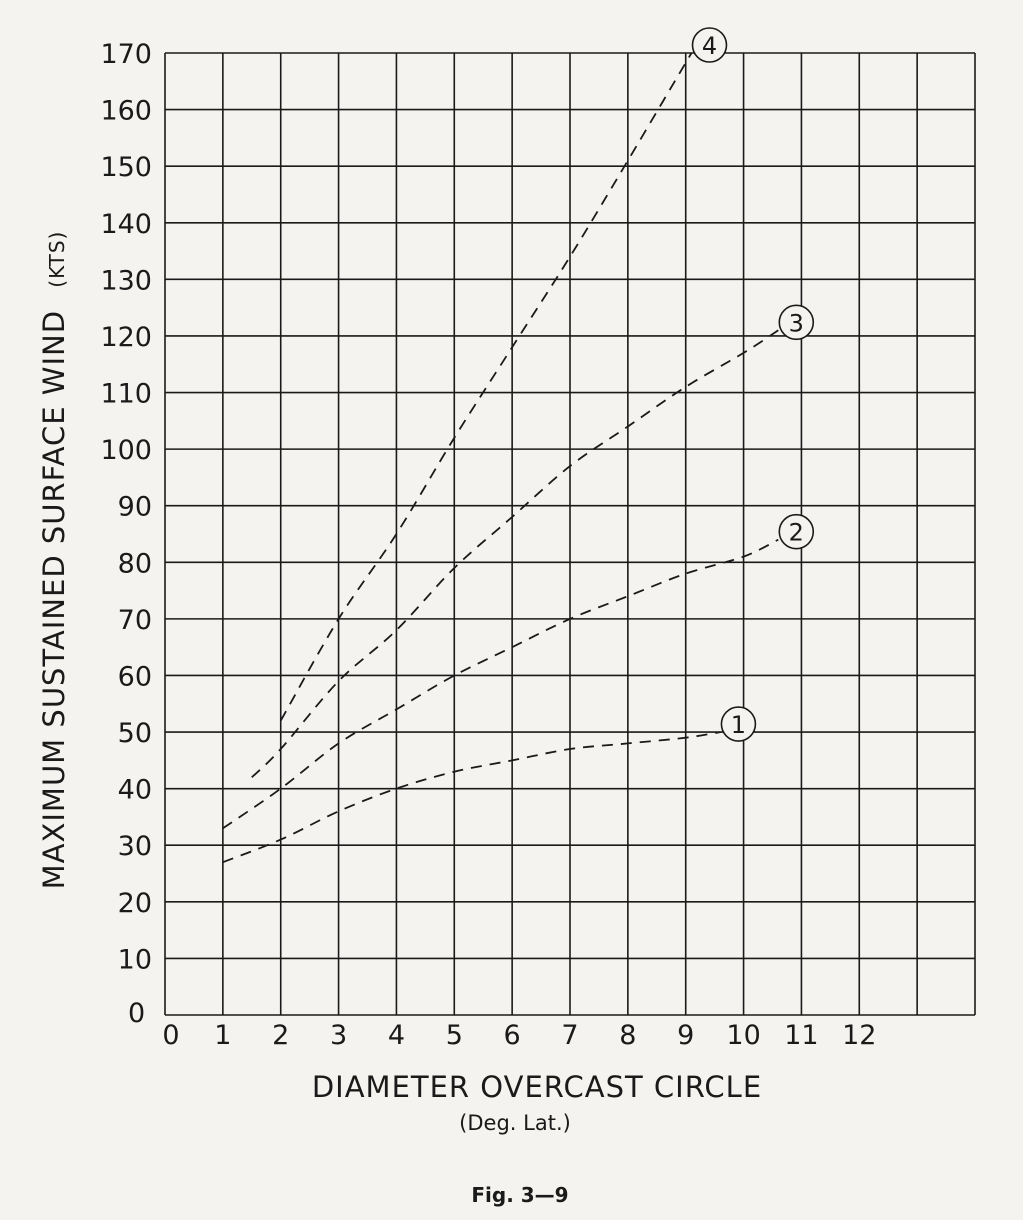 This screenshot has height=1220, width=1023. Describe the element at coordinates (135, 563) in the screenshot. I see `y-tick-label: 80` at that location.